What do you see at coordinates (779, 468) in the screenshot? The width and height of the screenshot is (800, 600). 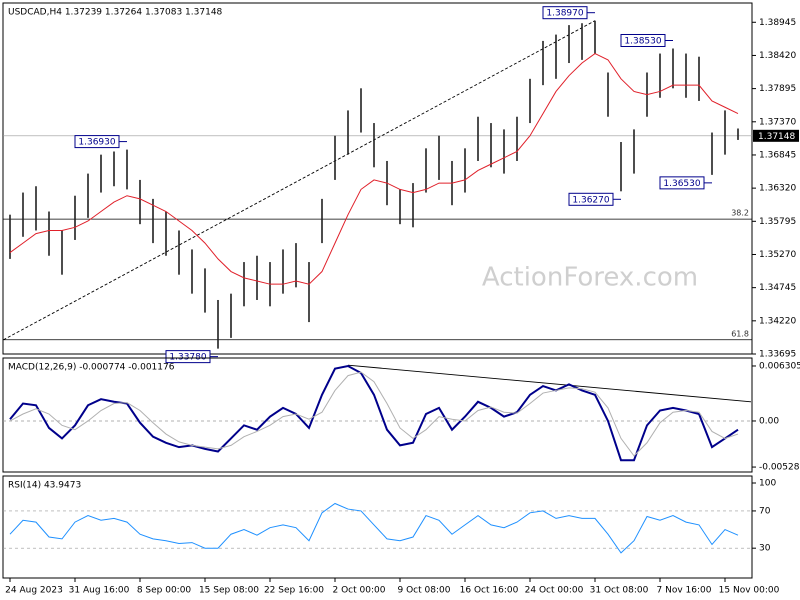 I see `y-tick-label: -0.005283` at bounding box center [779, 468].